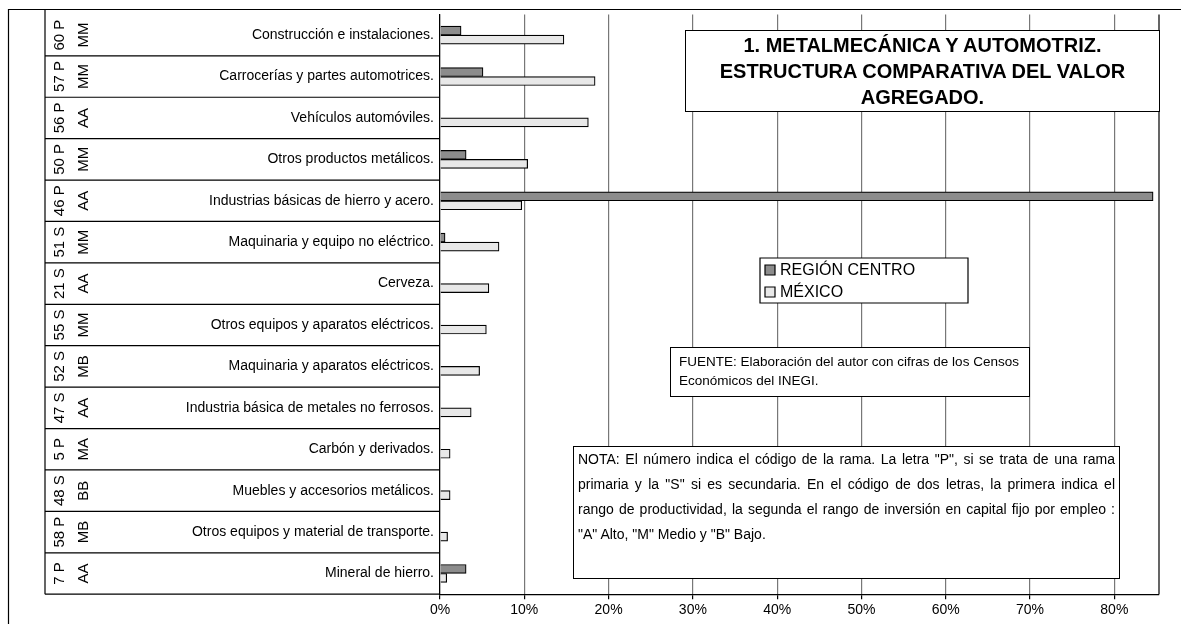 This screenshot has width=1181, height=624. What do you see at coordinates (71, 491) in the screenshot?
I see `text: 48 S BB` at bounding box center [71, 491].